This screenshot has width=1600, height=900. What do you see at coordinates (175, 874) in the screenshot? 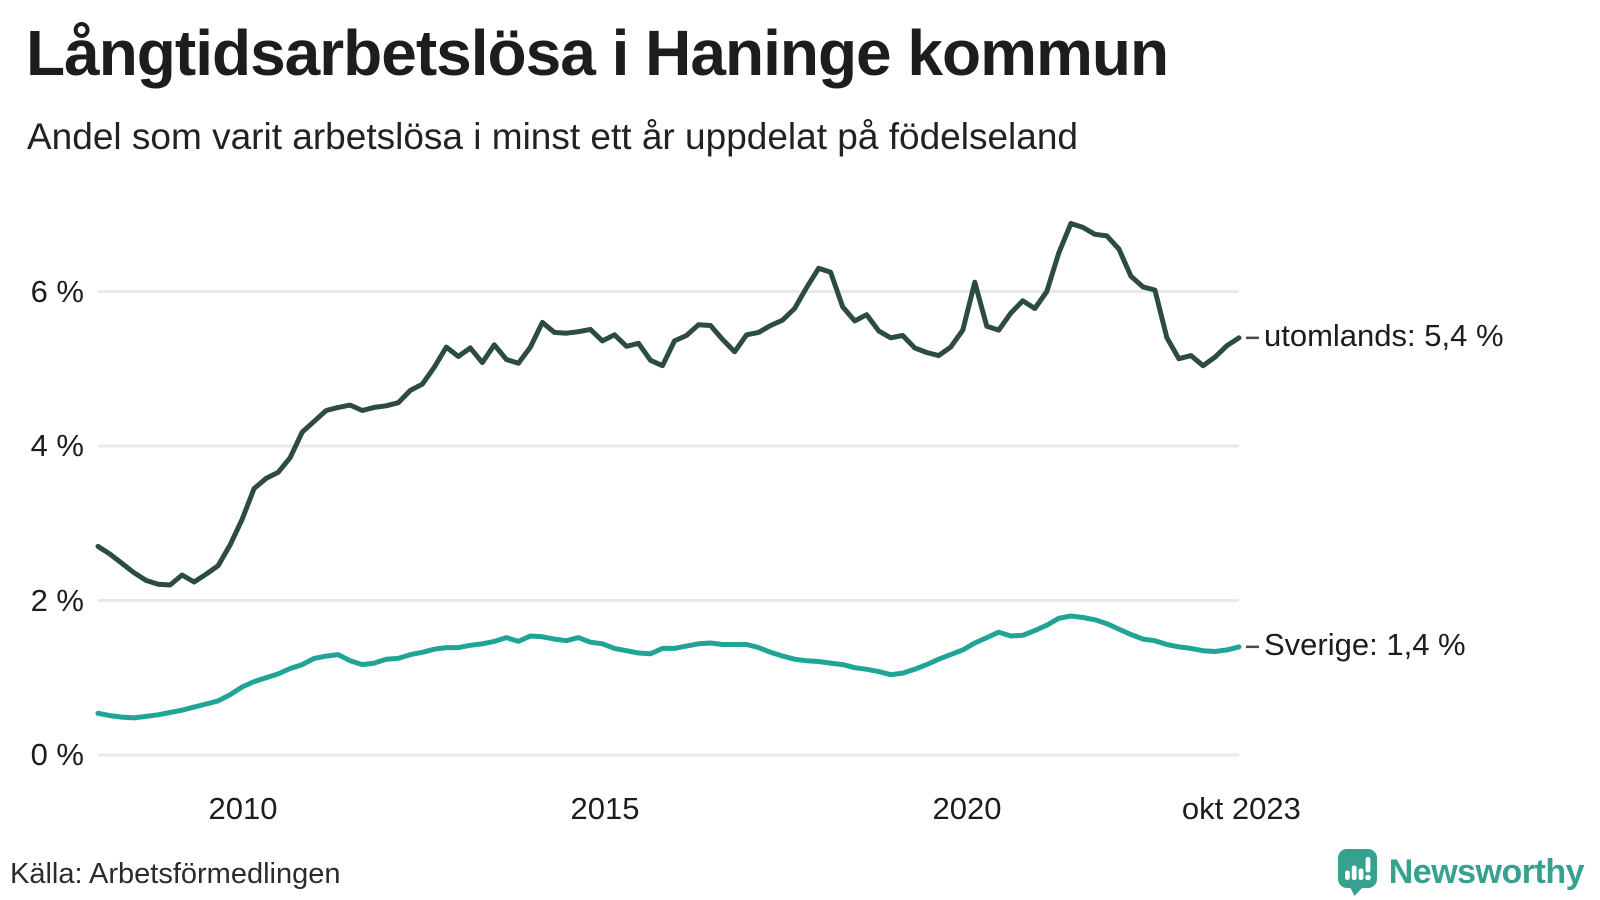
I see `source-note: Källa: Arbetsförmedlingen` at bounding box center [175, 874].